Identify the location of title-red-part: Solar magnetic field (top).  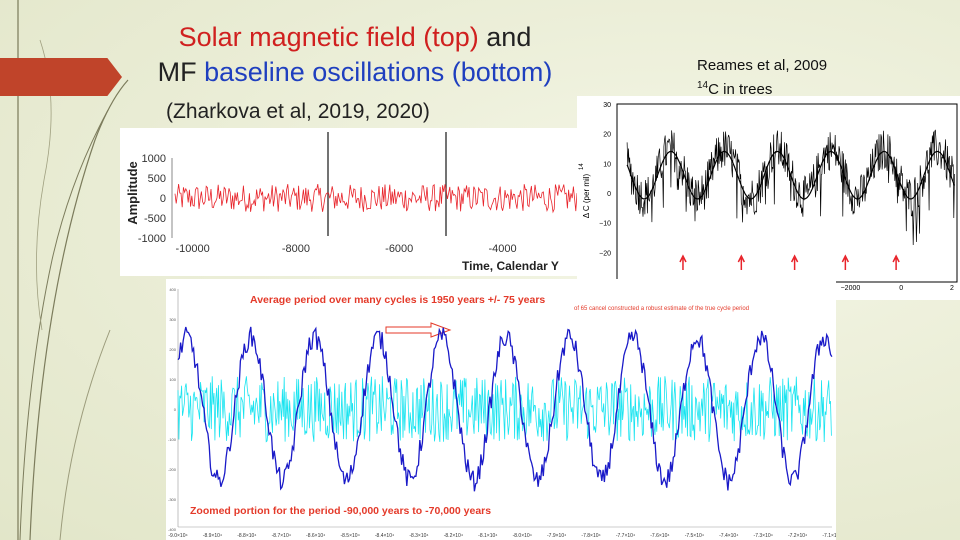
(328, 37).